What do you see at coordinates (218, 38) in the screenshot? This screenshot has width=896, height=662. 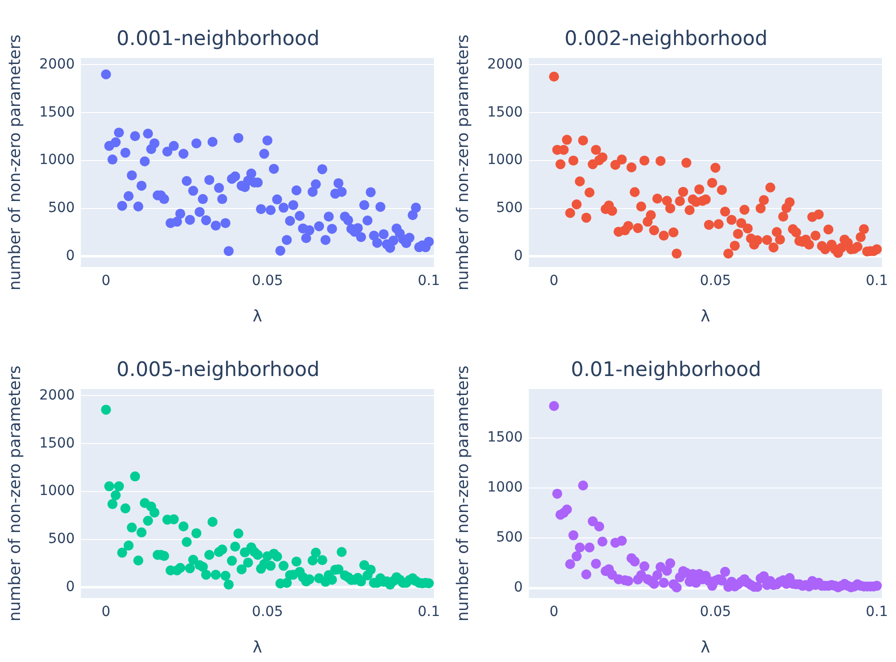 I see `chart-title: 0.001-neighborhood` at bounding box center [218, 38].